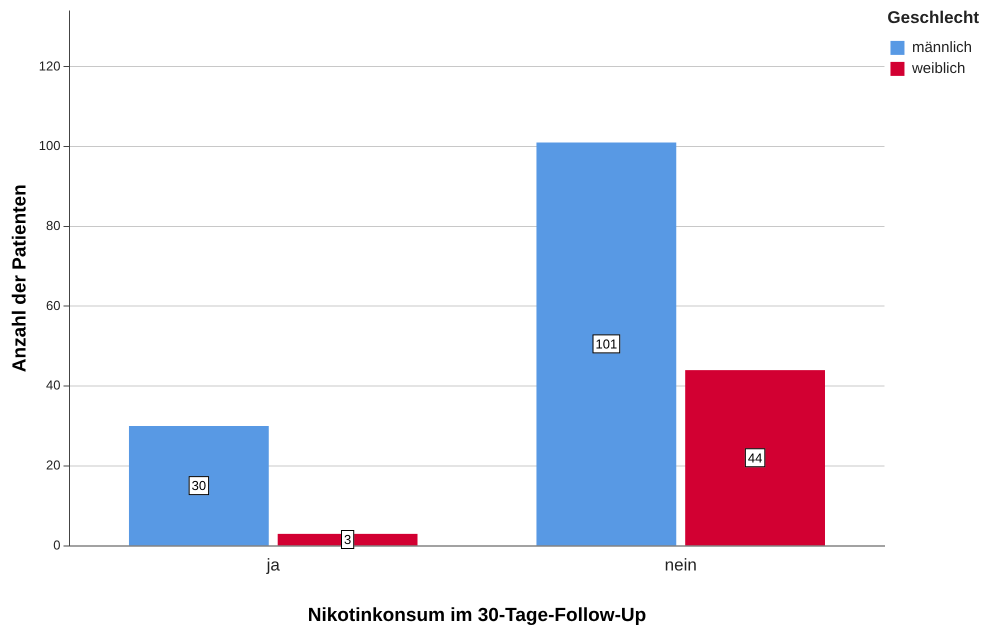 Image resolution: width=982 pixels, height=636 pixels. I want to click on y-tick-label: 20, so click(53, 465).